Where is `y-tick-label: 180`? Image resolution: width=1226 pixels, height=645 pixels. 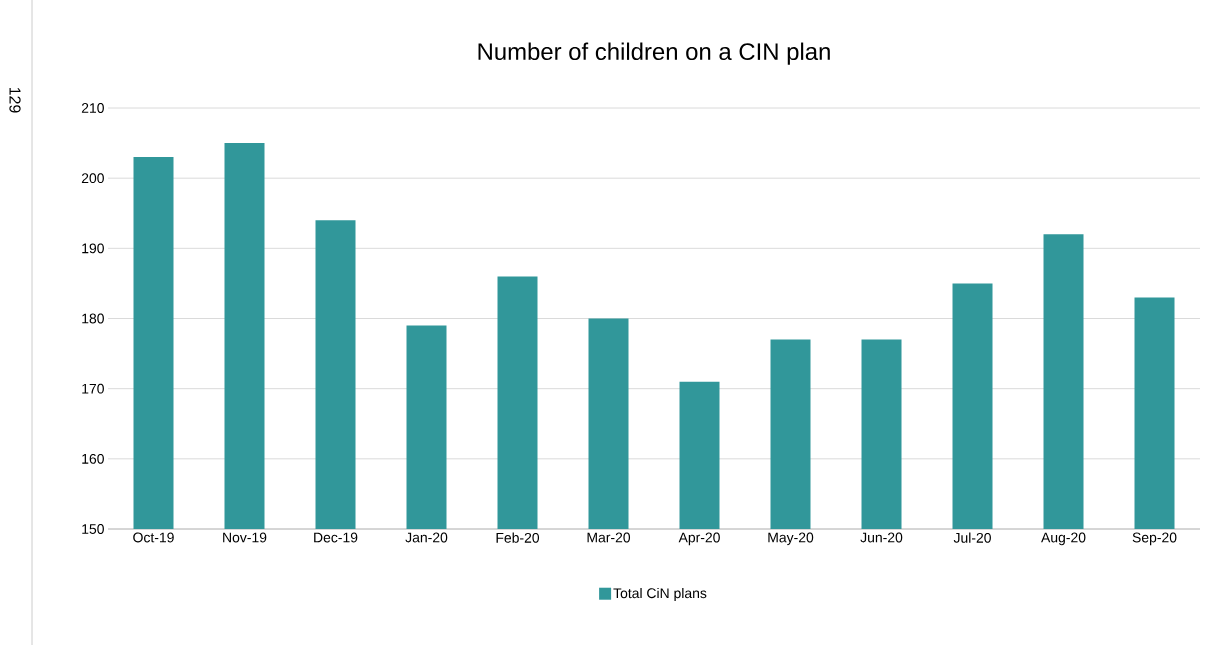
y-tick-label: 180 is located at coordinates (93, 318).